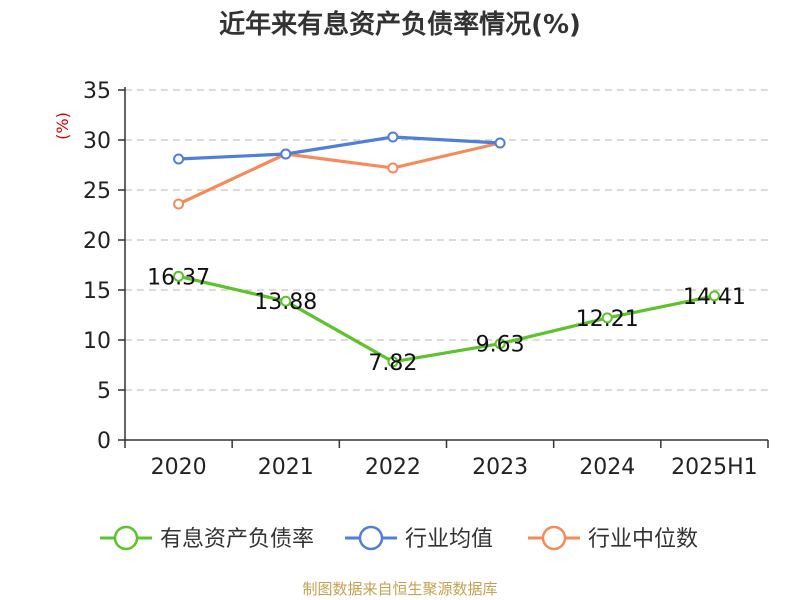 This screenshot has width=800, height=600. Describe the element at coordinates (399, 589) in the screenshot. I see `source-note: 制图数据来自恒生聚源数据库` at that location.